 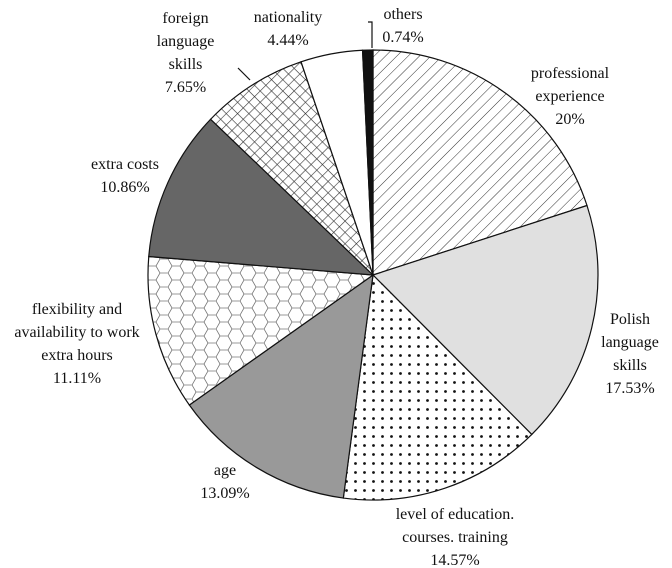 I want to click on value-label: 13.09%, so click(x=225, y=493).